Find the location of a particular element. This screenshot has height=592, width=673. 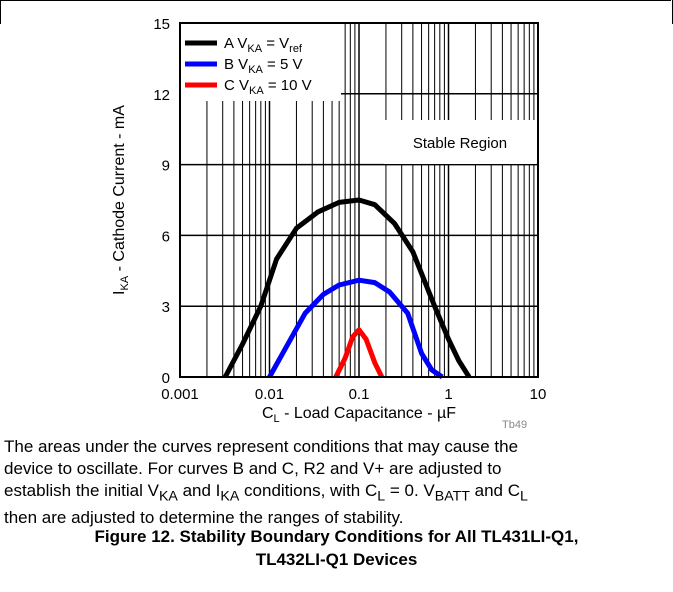

series-line-b is located at coordinates (355, 328).